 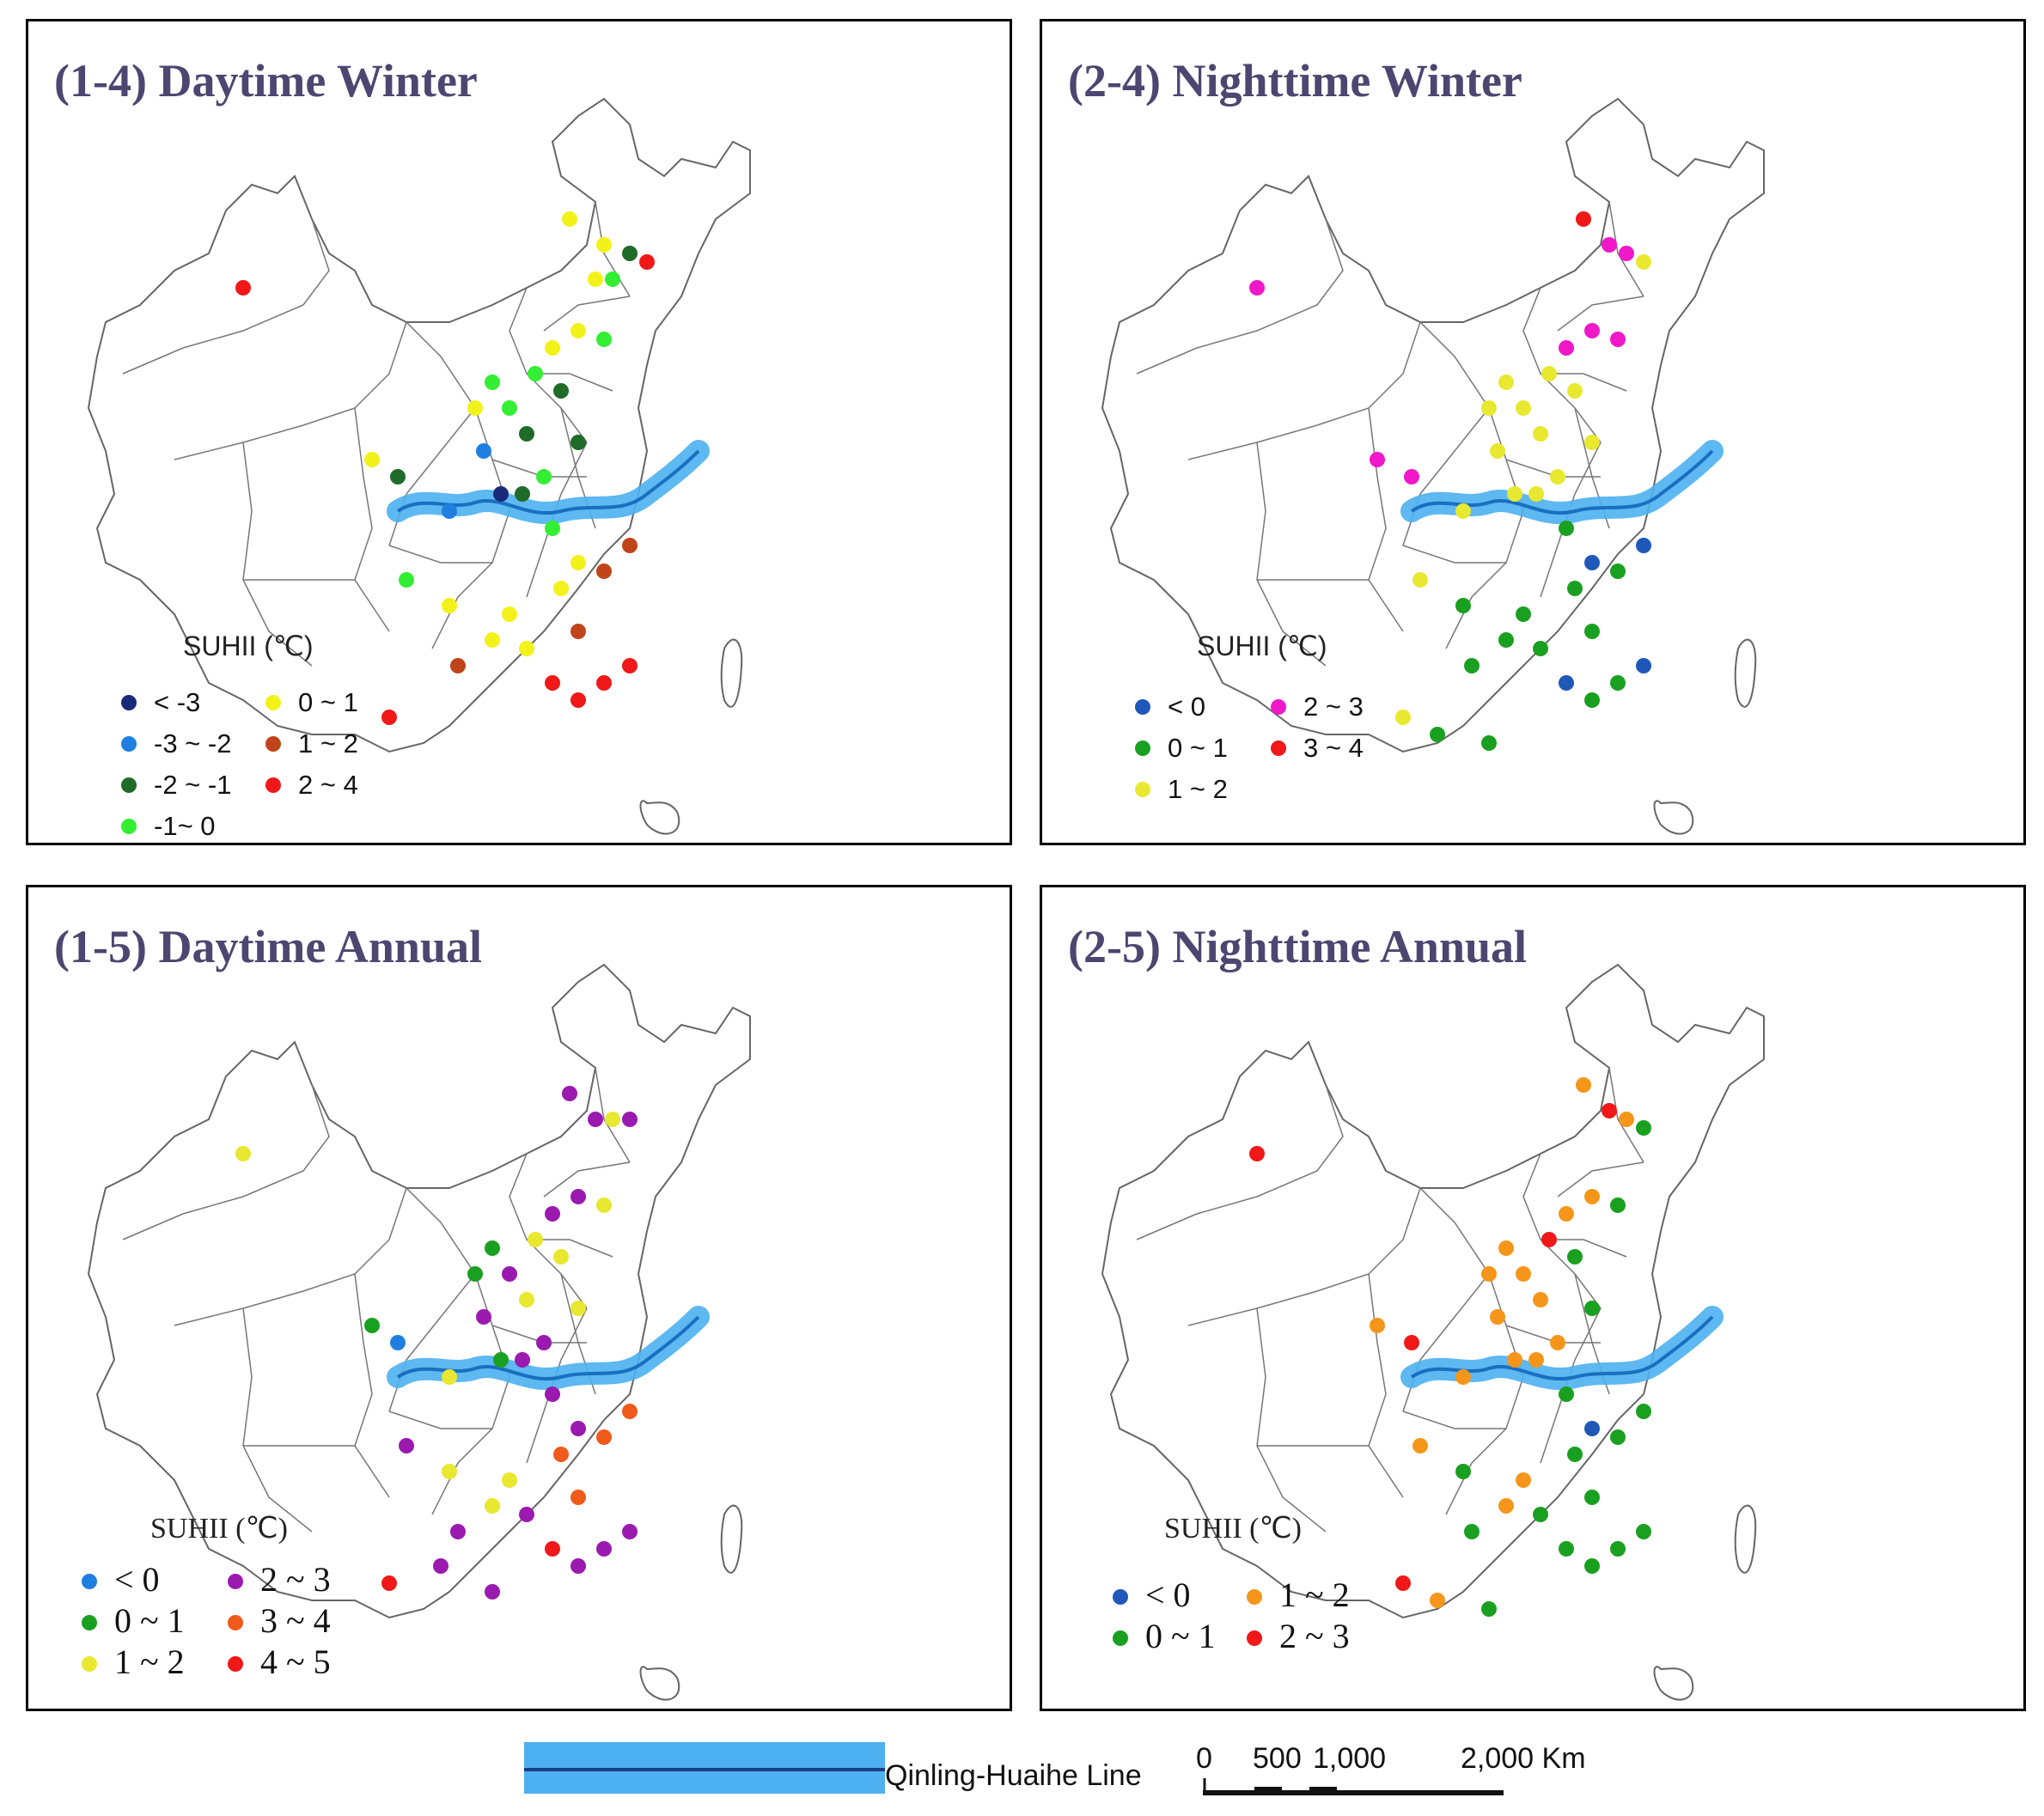 What do you see at coordinates (1204, 1759) in the screenshot?
I see `scale-label-0: 0` at bounding box center [1204, 1759].